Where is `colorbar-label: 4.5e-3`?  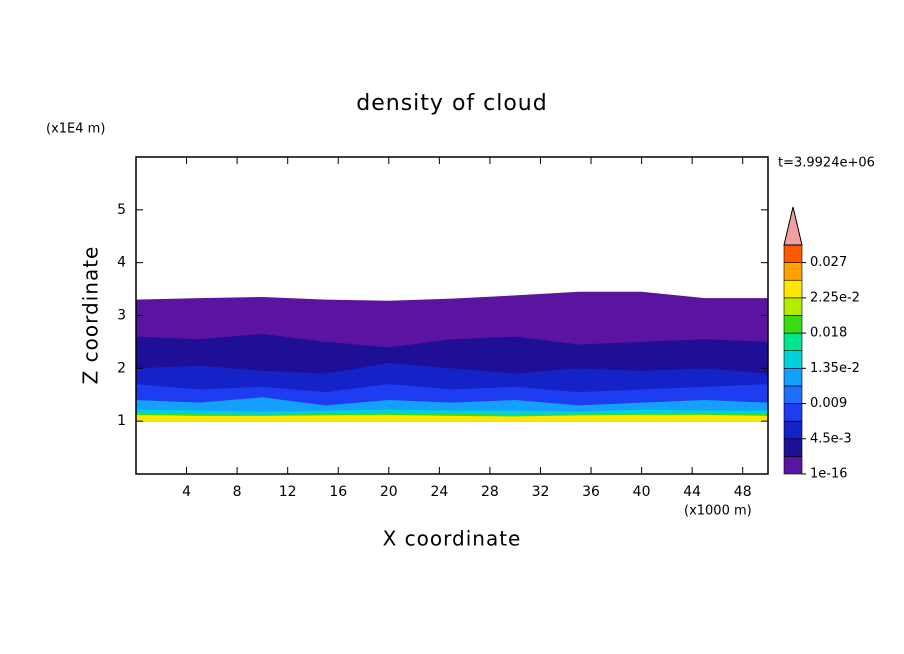 colorbar-label: 4.5e-3 is located at coordinates (831, 438).